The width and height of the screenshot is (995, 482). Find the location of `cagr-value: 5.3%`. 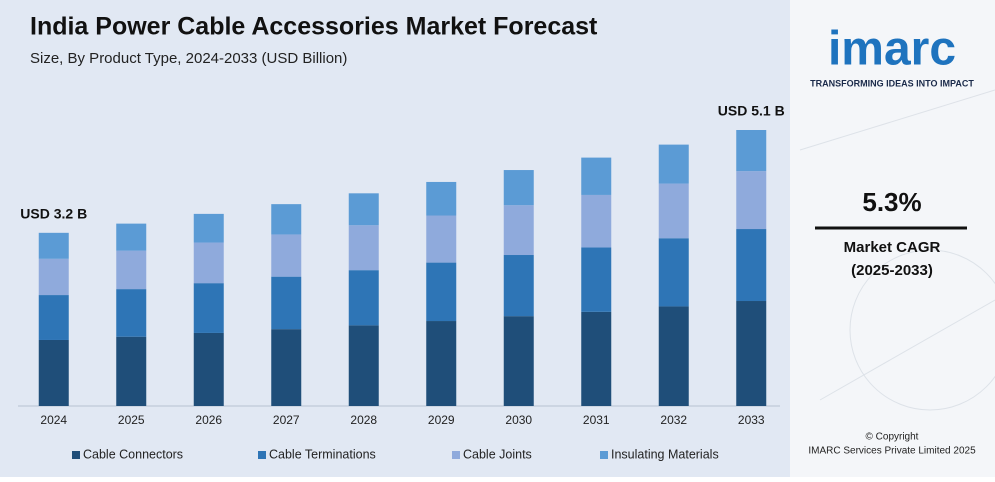

cagr-value: 5.3% is located at coordinates (891, 202).